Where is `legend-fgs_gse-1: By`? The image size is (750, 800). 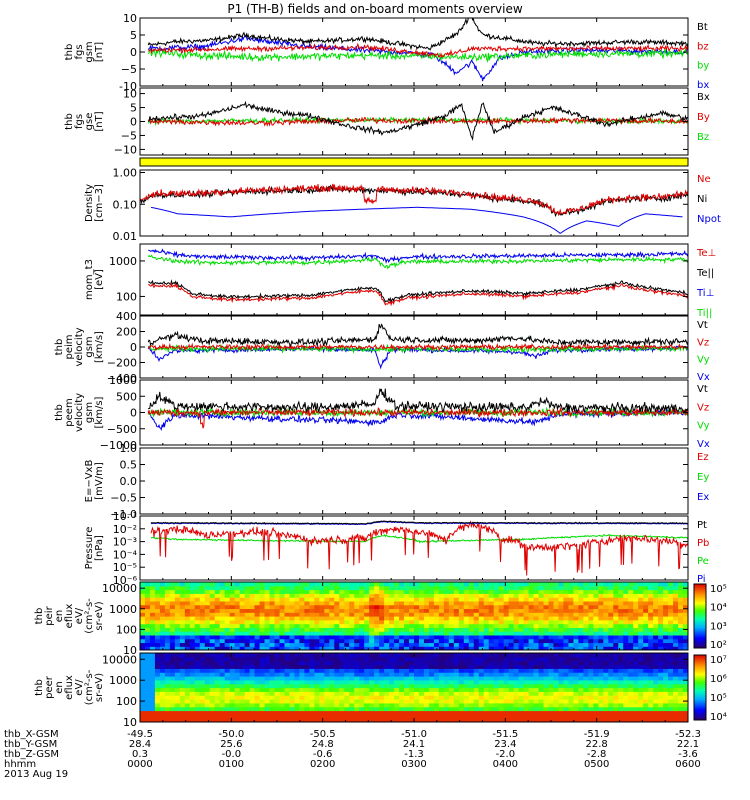
legend-fgs_gse-1: By is located at coordinates (703, 117).